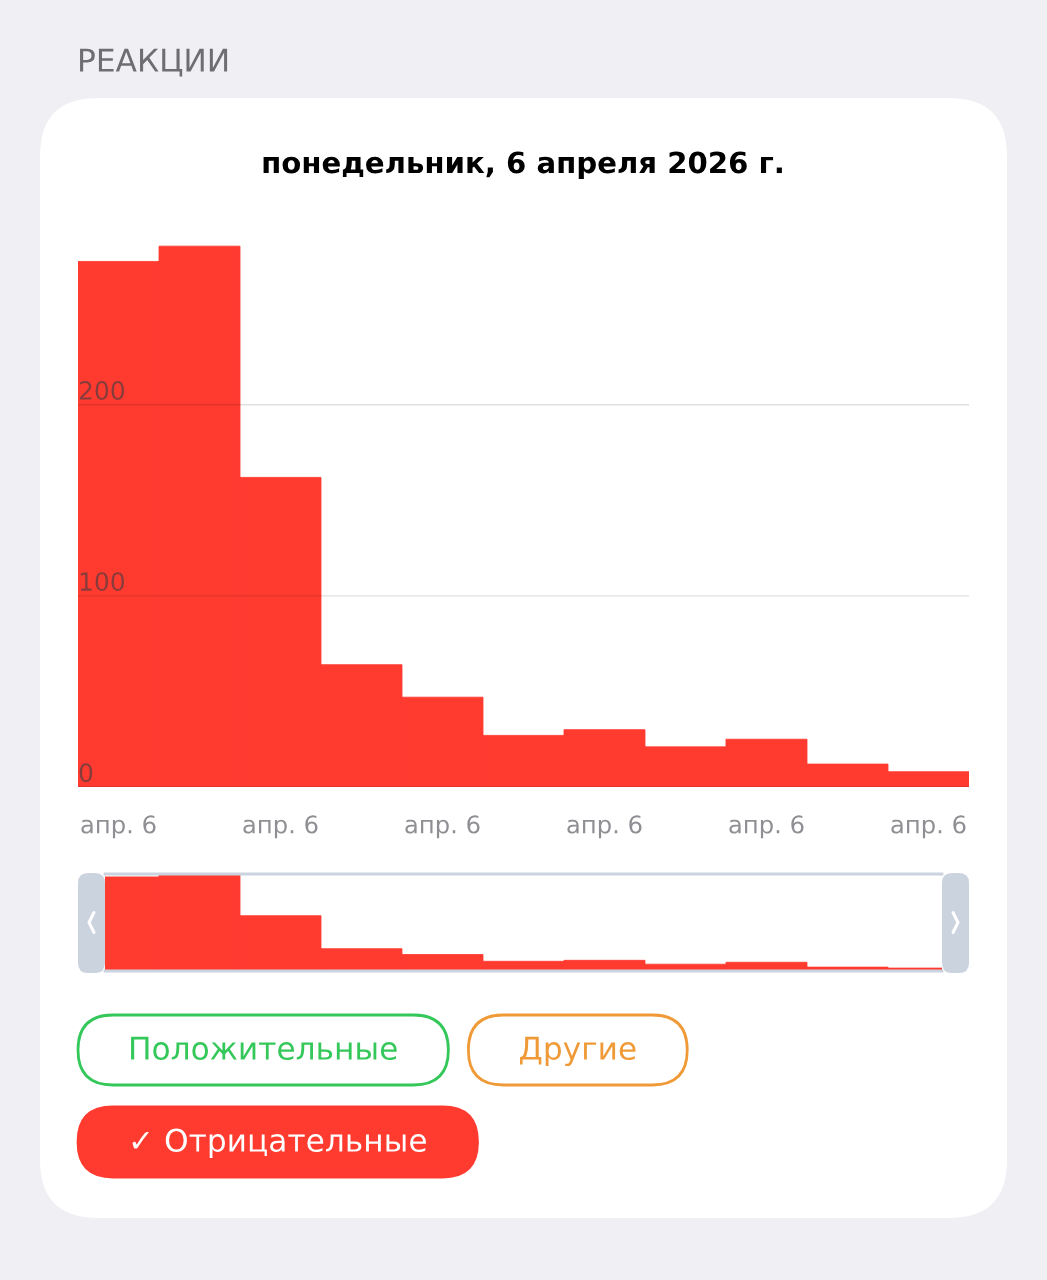  I want to click on legend-label: Положительные, so click(264, 1048).